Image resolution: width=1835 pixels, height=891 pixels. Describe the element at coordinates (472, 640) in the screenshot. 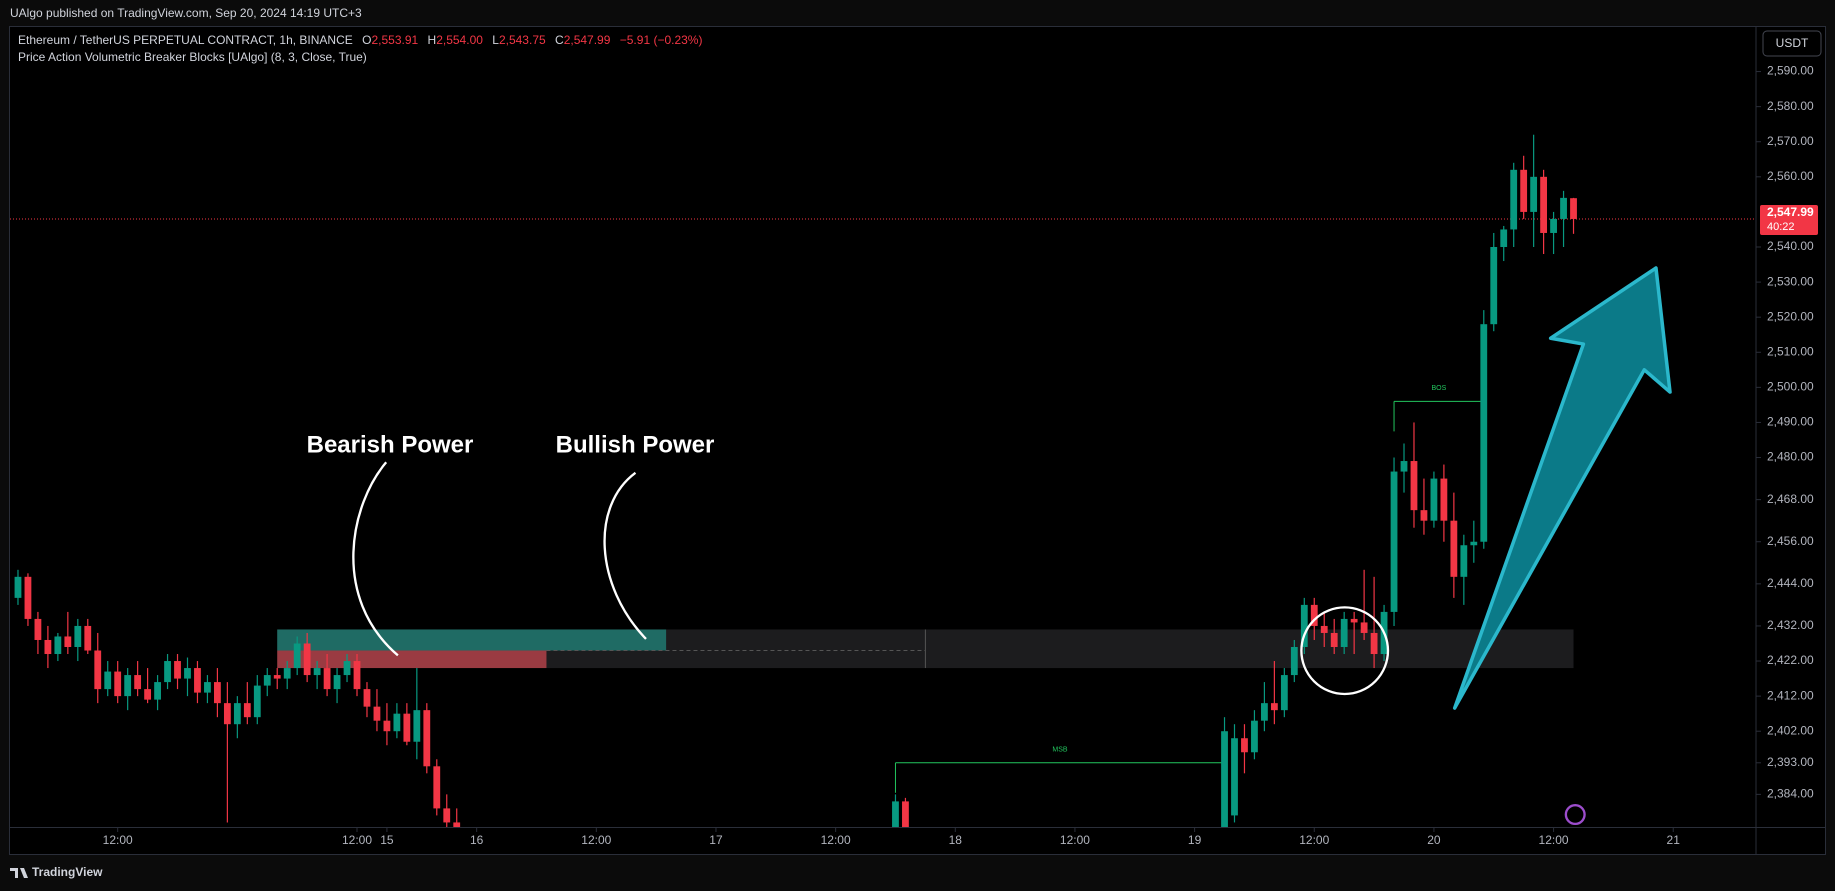

I see `bullish-volume` at that location.